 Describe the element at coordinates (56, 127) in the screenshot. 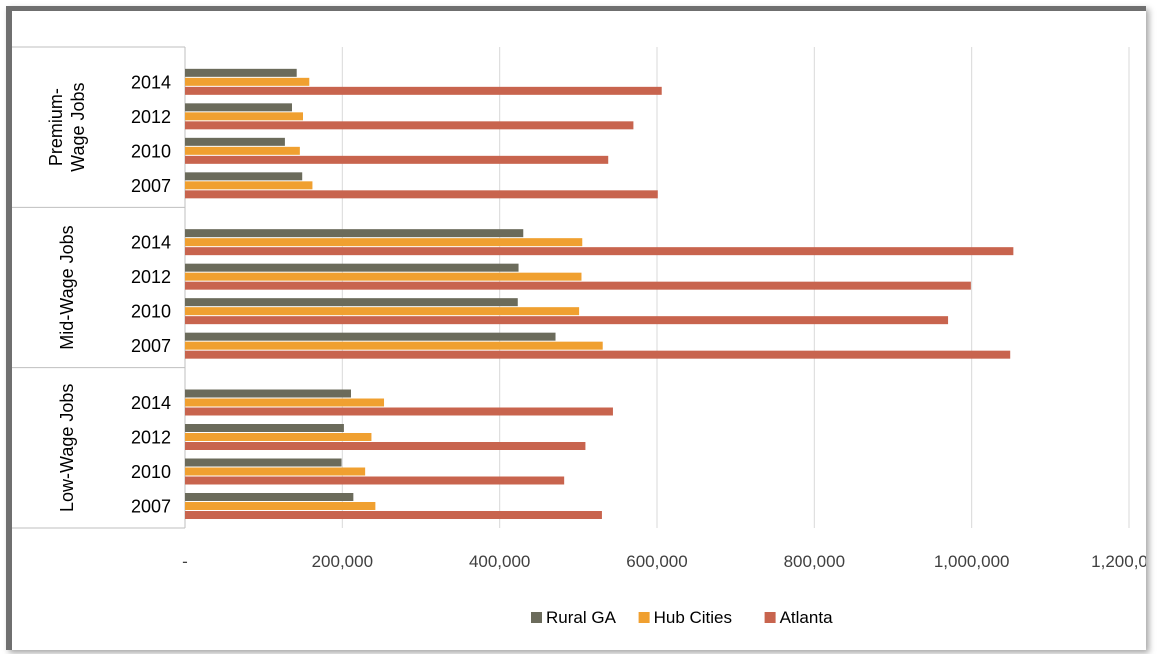

I see `group-label: Premium-` at that location.